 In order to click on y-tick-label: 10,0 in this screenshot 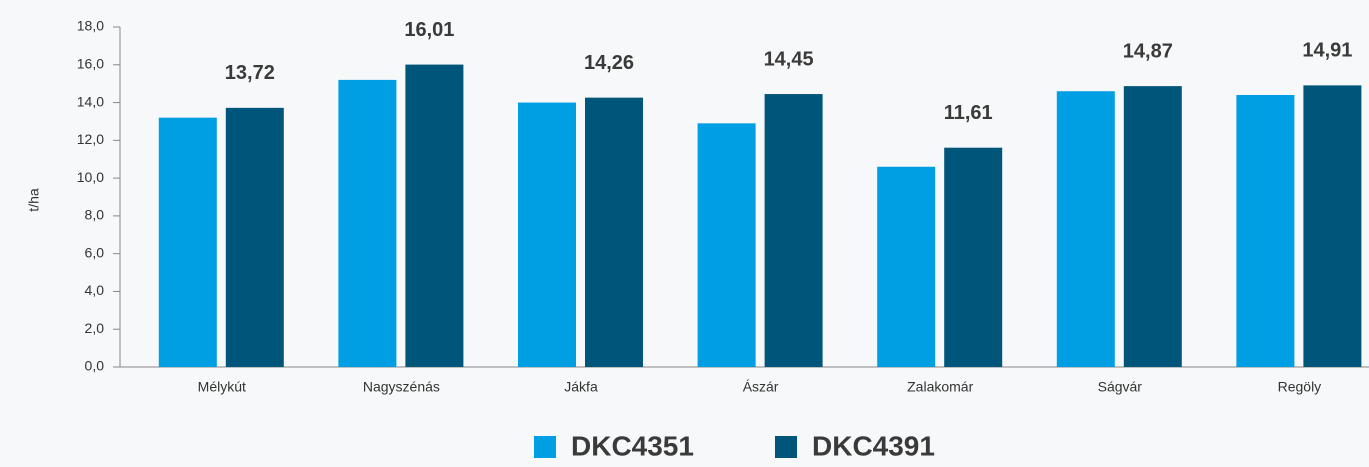, I will do `click(90, 177)`.